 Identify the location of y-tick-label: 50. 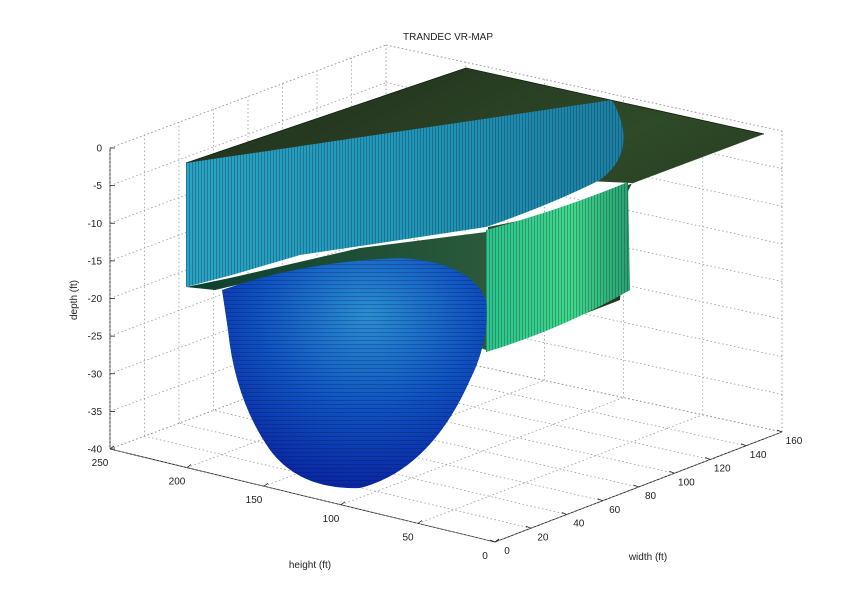
(408, 537).